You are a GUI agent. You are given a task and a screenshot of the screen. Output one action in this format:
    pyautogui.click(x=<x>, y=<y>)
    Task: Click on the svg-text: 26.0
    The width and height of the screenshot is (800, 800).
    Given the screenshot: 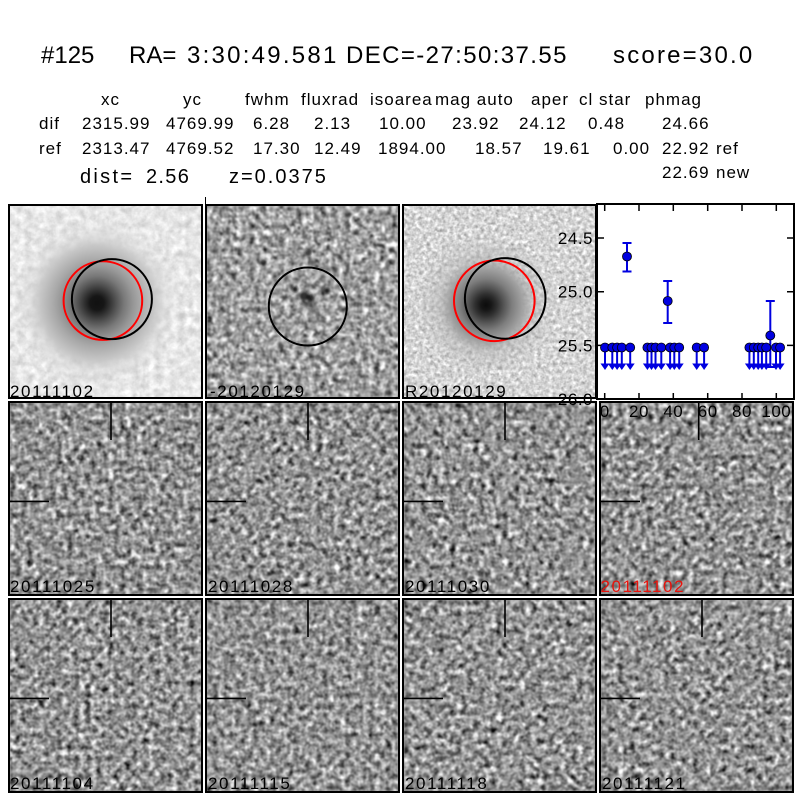 What is the action you would take?
    pyautogui.click(x=575, y=399)
    